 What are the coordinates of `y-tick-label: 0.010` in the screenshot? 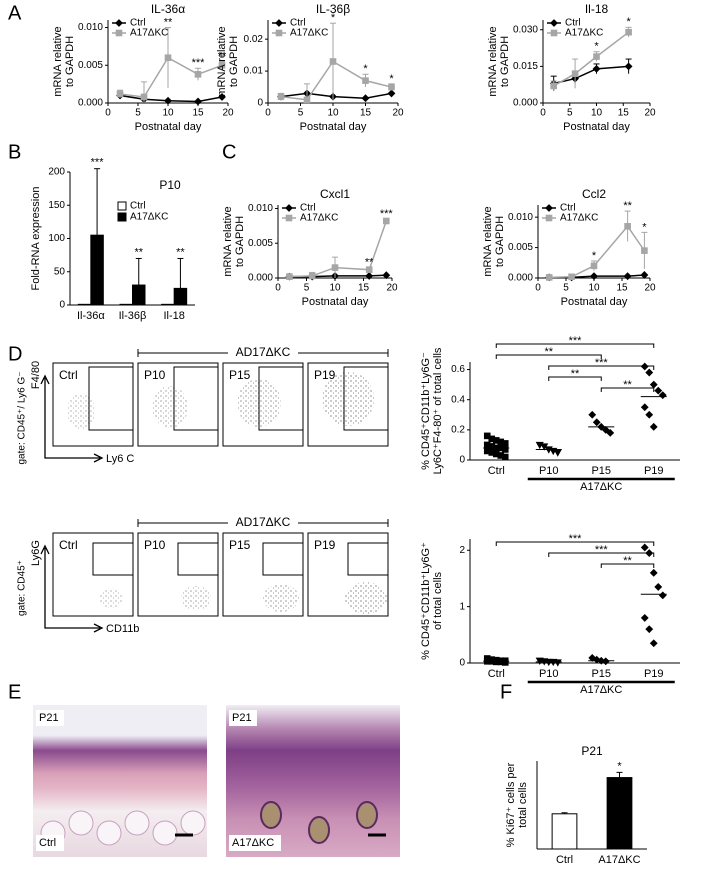 It's located at (520, 217).